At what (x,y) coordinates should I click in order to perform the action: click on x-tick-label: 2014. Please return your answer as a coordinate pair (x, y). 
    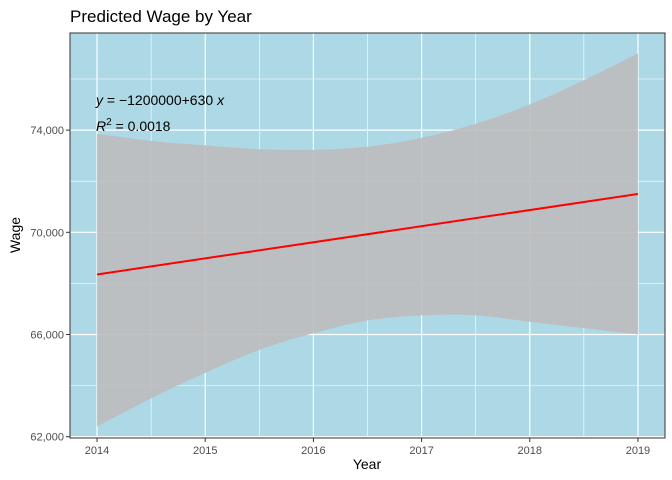
    Looking at the image, I should click on (97, 451).